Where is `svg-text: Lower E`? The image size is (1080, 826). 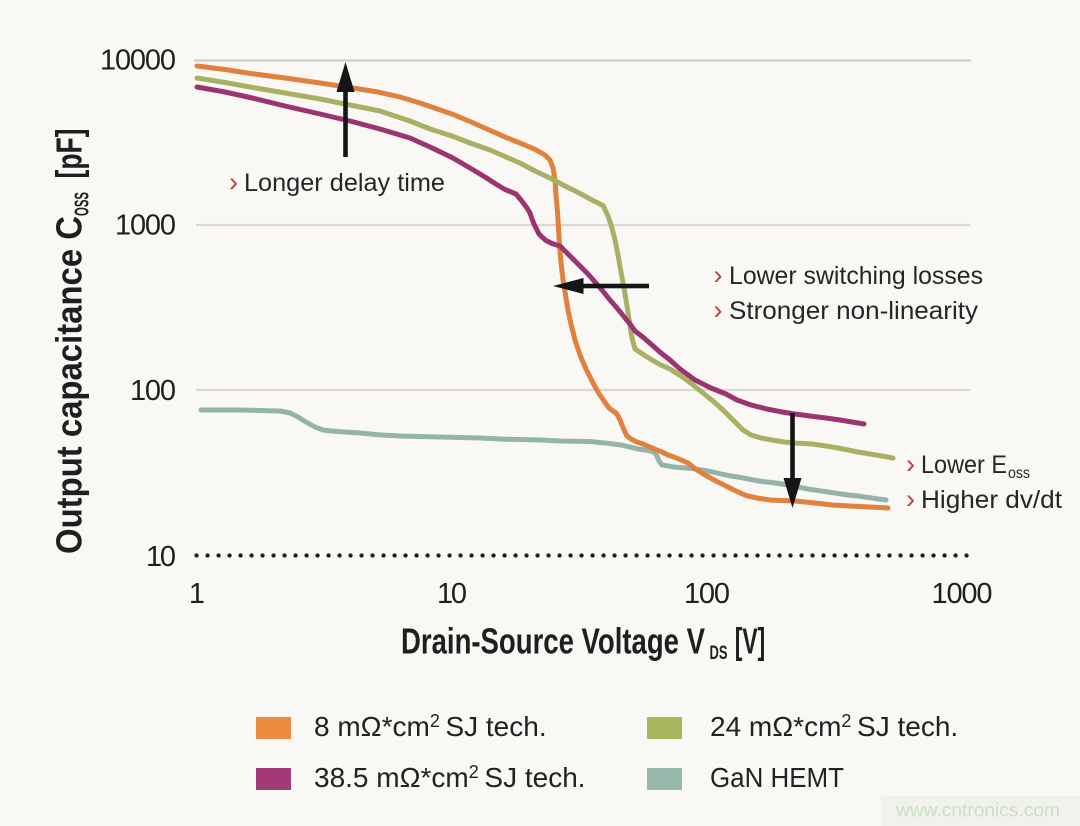
svg-text: Lower E is located at coordinates (964, 465).